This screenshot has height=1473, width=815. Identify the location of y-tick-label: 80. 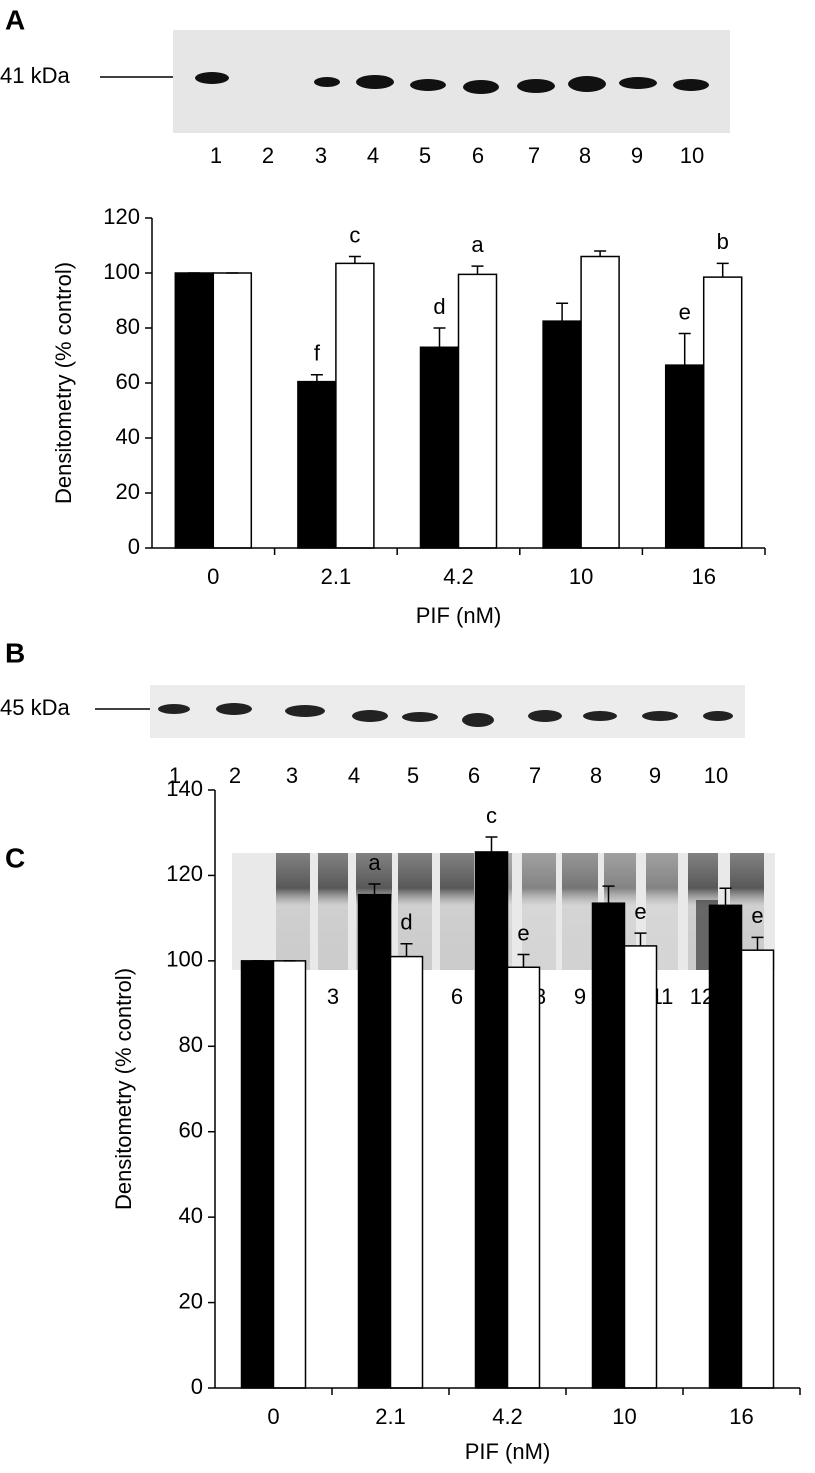
(191, 1044).